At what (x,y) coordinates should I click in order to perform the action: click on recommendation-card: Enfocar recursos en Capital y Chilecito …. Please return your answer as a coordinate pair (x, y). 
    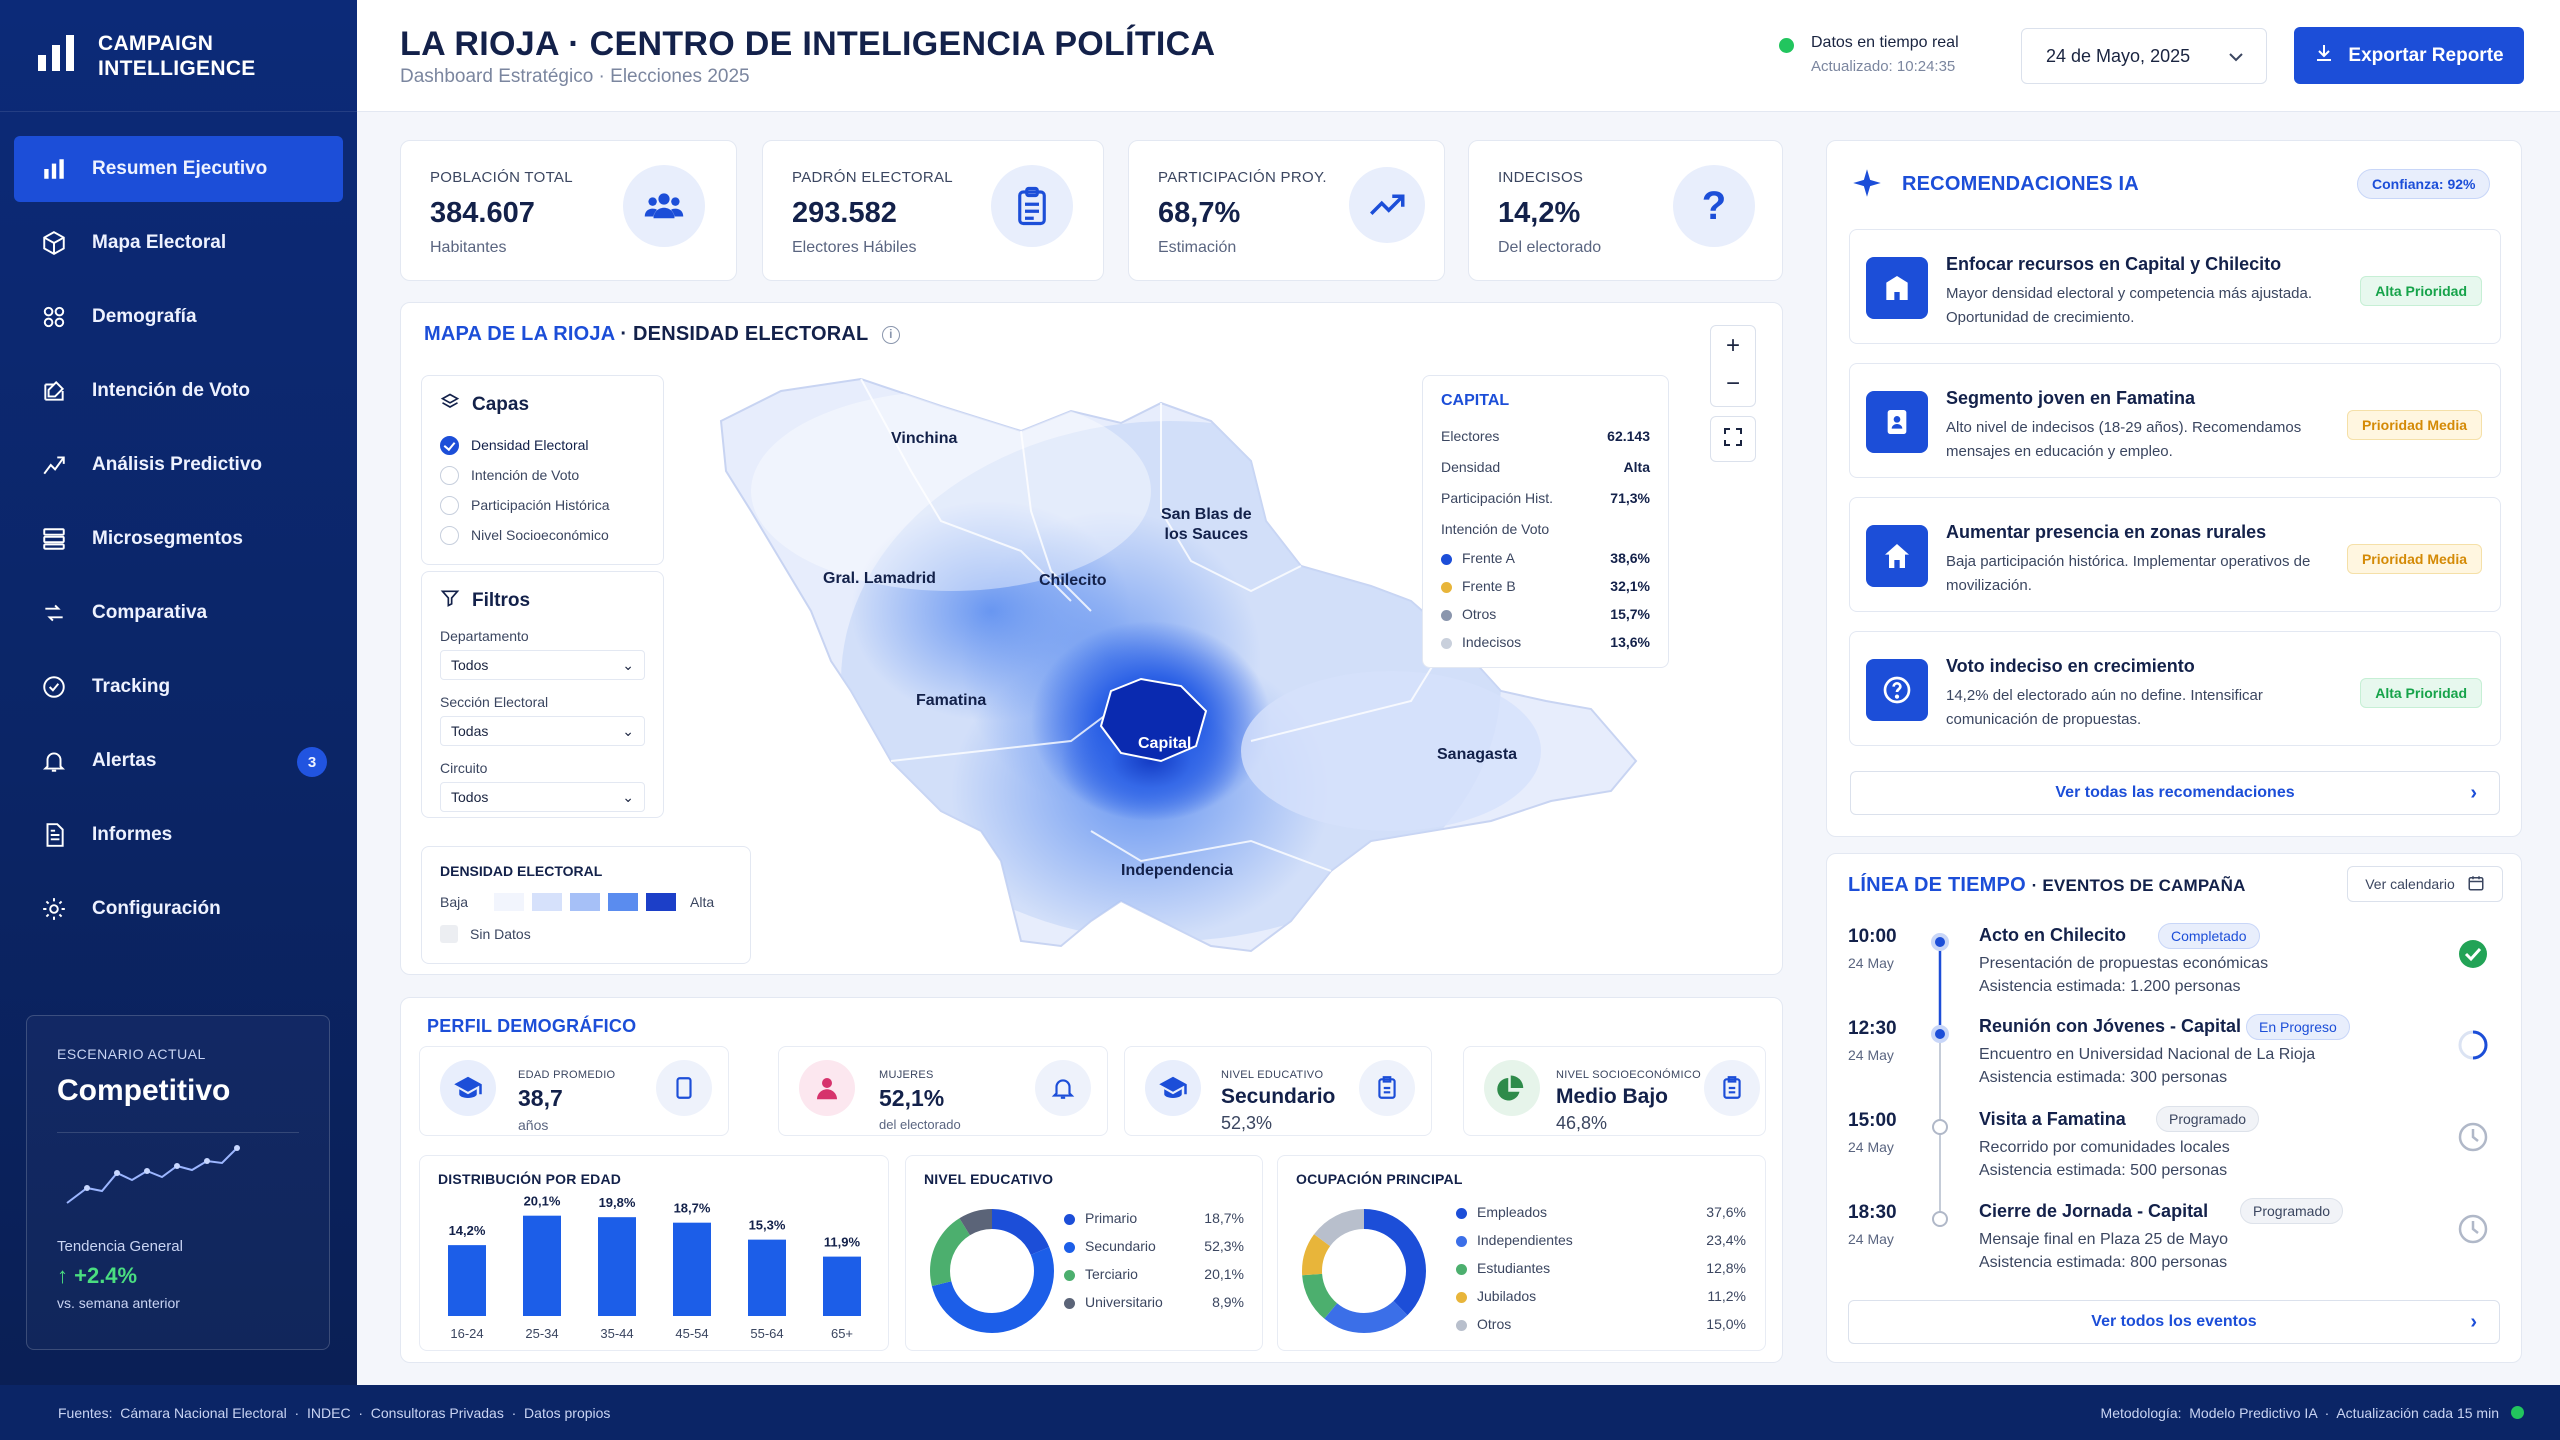
    Looking at the image, I should click on (2175, 286).